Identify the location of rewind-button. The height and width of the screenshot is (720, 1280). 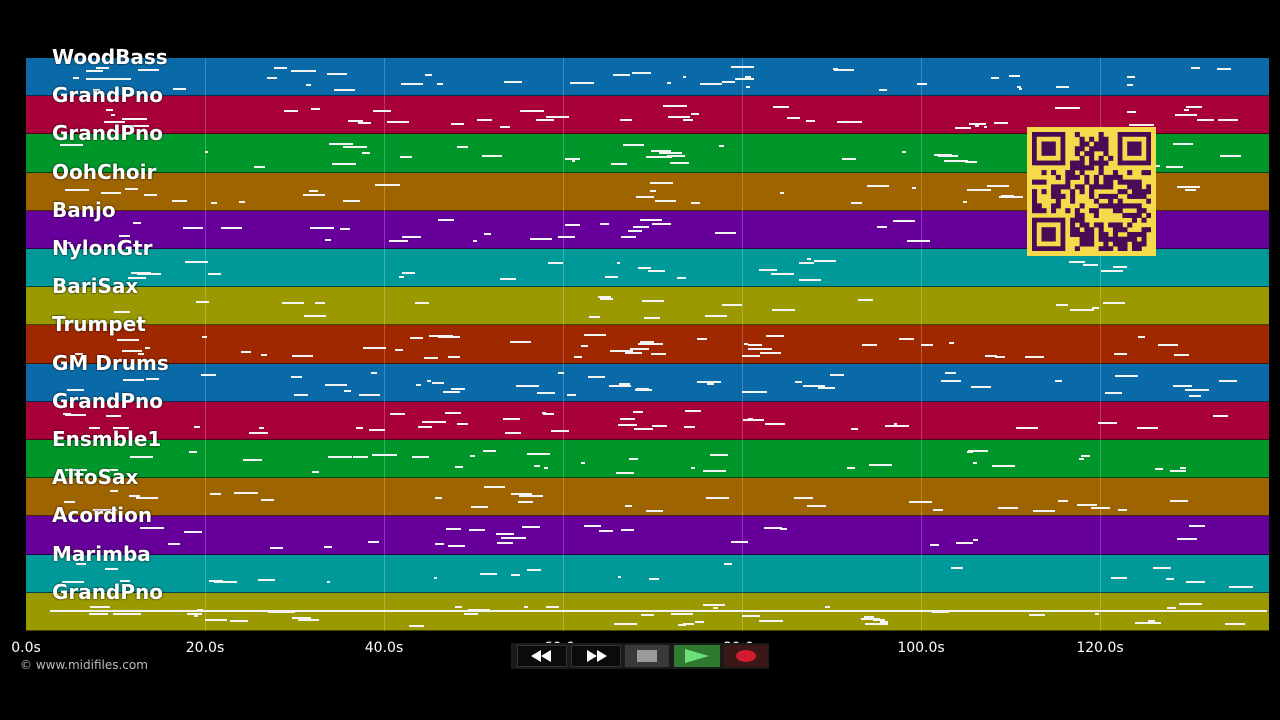
(542, 656).